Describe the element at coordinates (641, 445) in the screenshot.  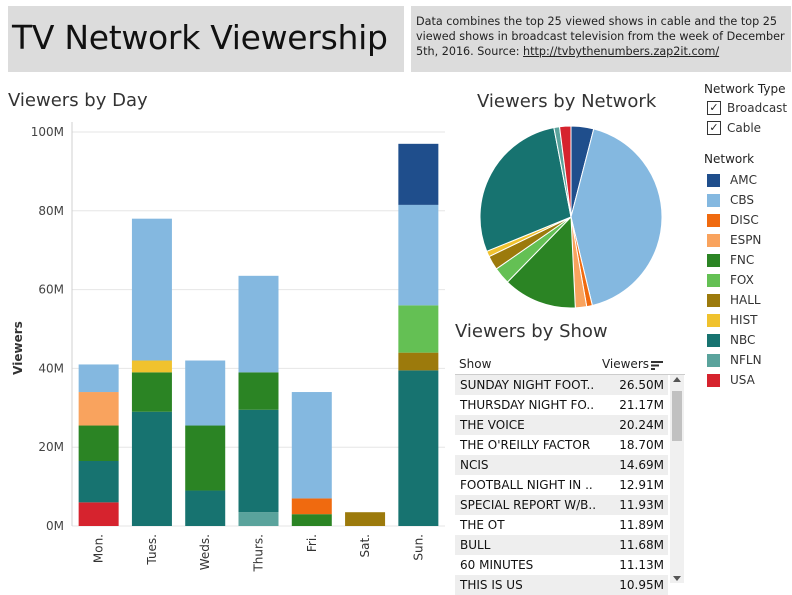
I see `show-viewers: 18.70M` at that location.